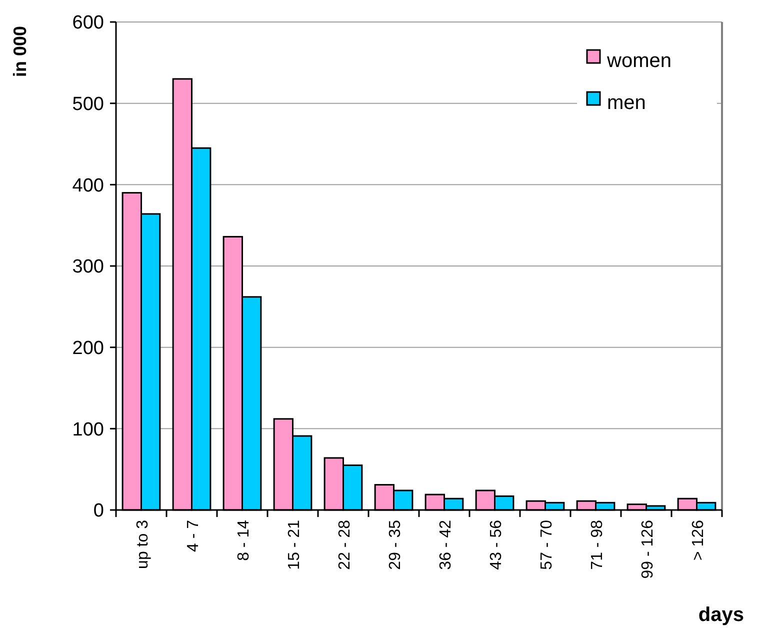 This screenshot has height=631, width=760. I want to click on y-tick-label: 200, so click(88, 348).